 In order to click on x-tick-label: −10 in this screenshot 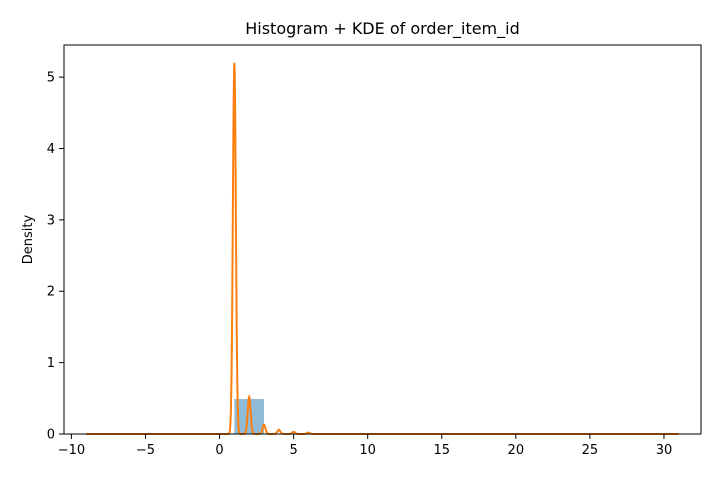, I will do `click(71, 450)`.